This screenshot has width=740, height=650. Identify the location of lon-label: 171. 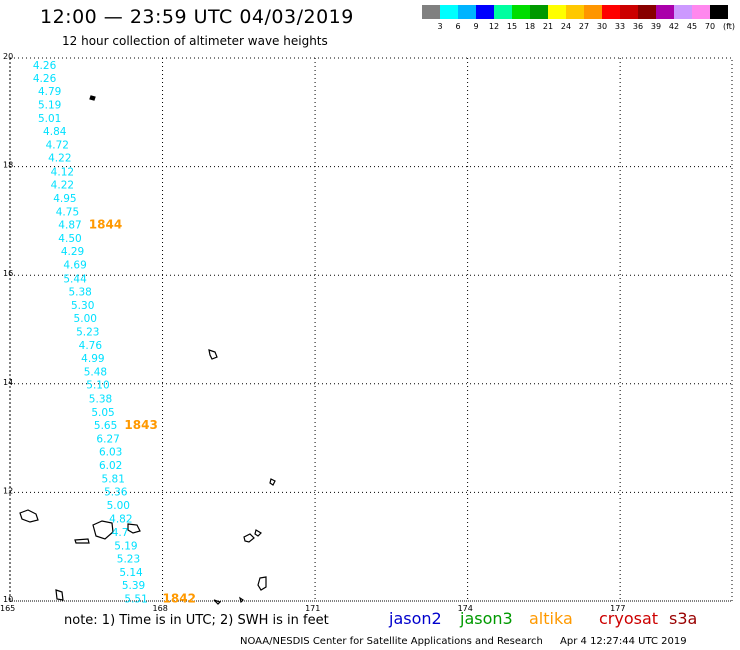
(312, 608).